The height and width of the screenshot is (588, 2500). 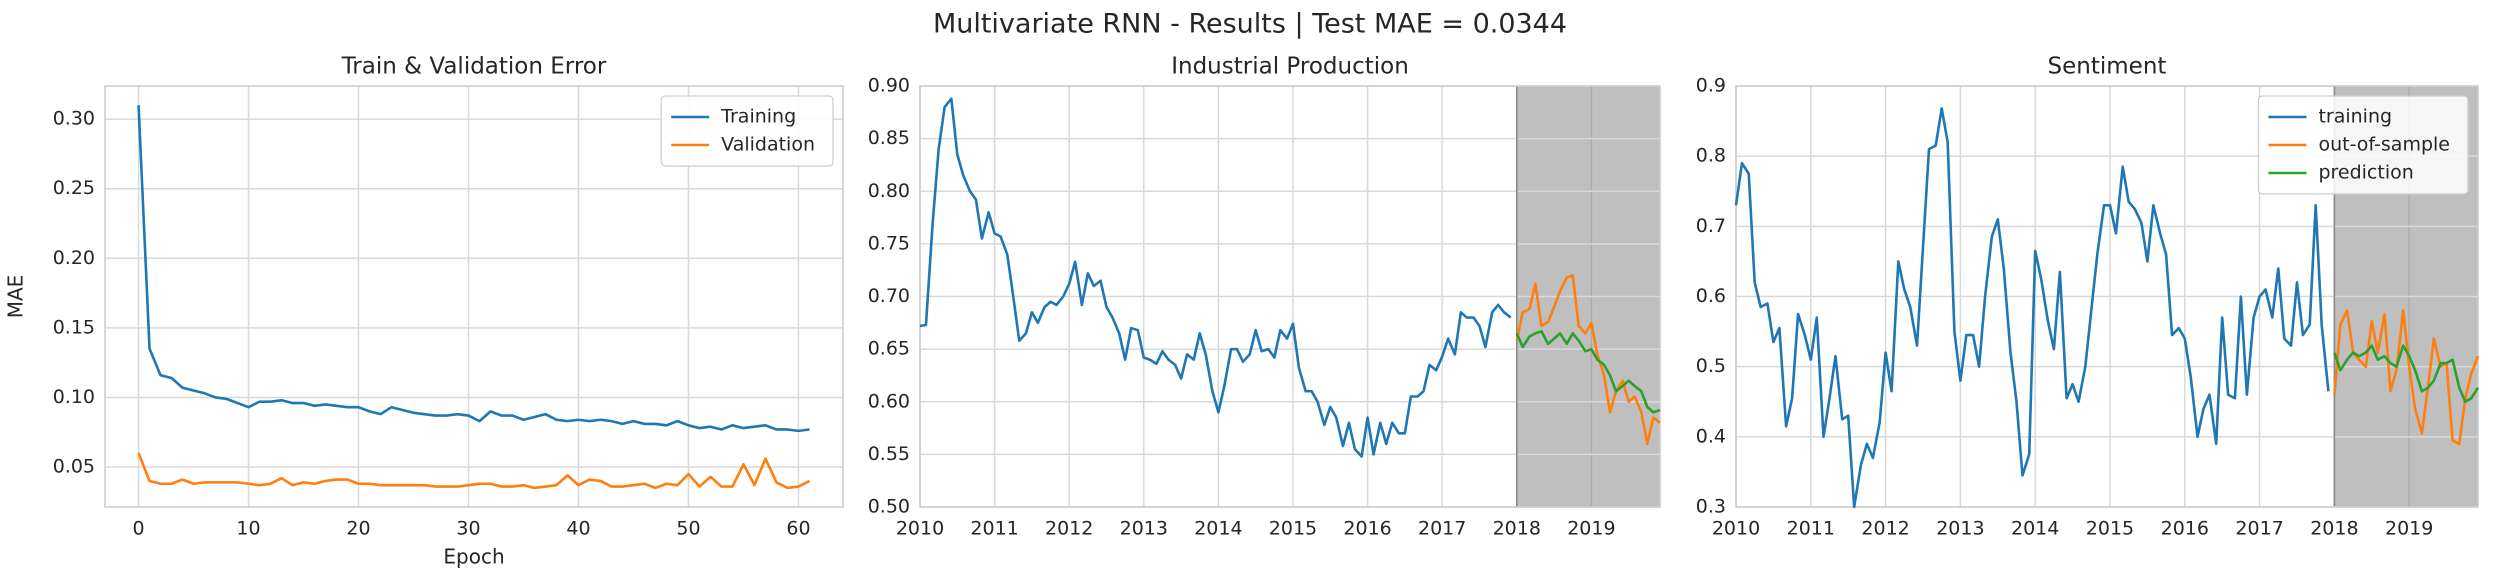 What do you see at coordinates (74, 327) in the screenshot?
I see `y-tick-label: 0.15` at bounding box center [74, 327].